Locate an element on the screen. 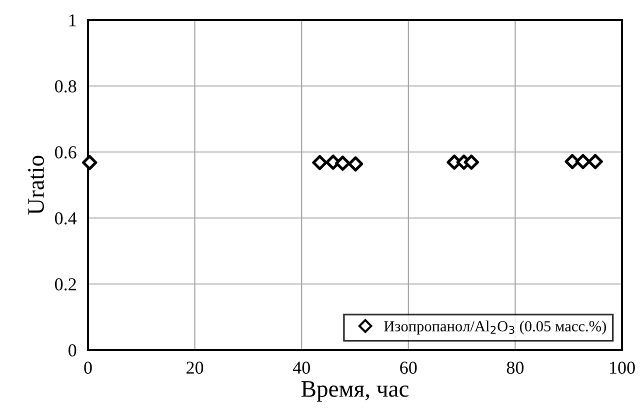  legend-label: Изопропанол/Al$_{2}$O$_{3}$ (0.05 масс.%) is located at coordinates (495, 327).